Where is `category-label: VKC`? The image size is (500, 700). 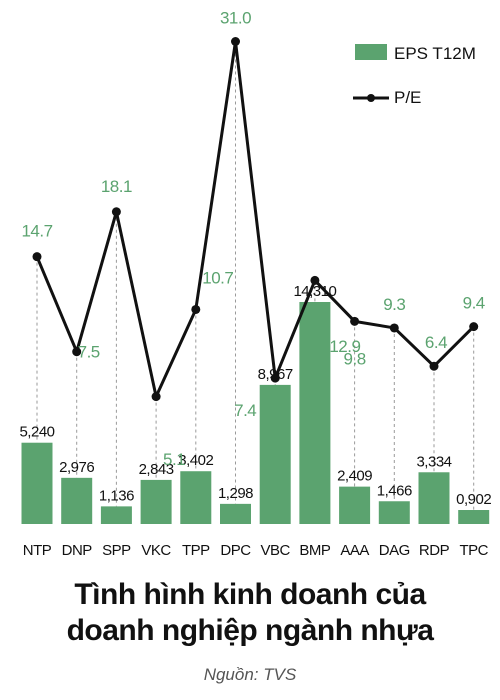 category-label: VKC is located at coordinates (156, 550).